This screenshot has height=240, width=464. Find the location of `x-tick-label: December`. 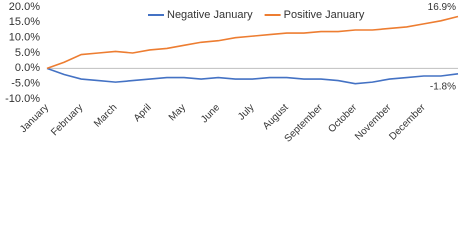

x-tick-label: December is located at coordinates (407, 122).